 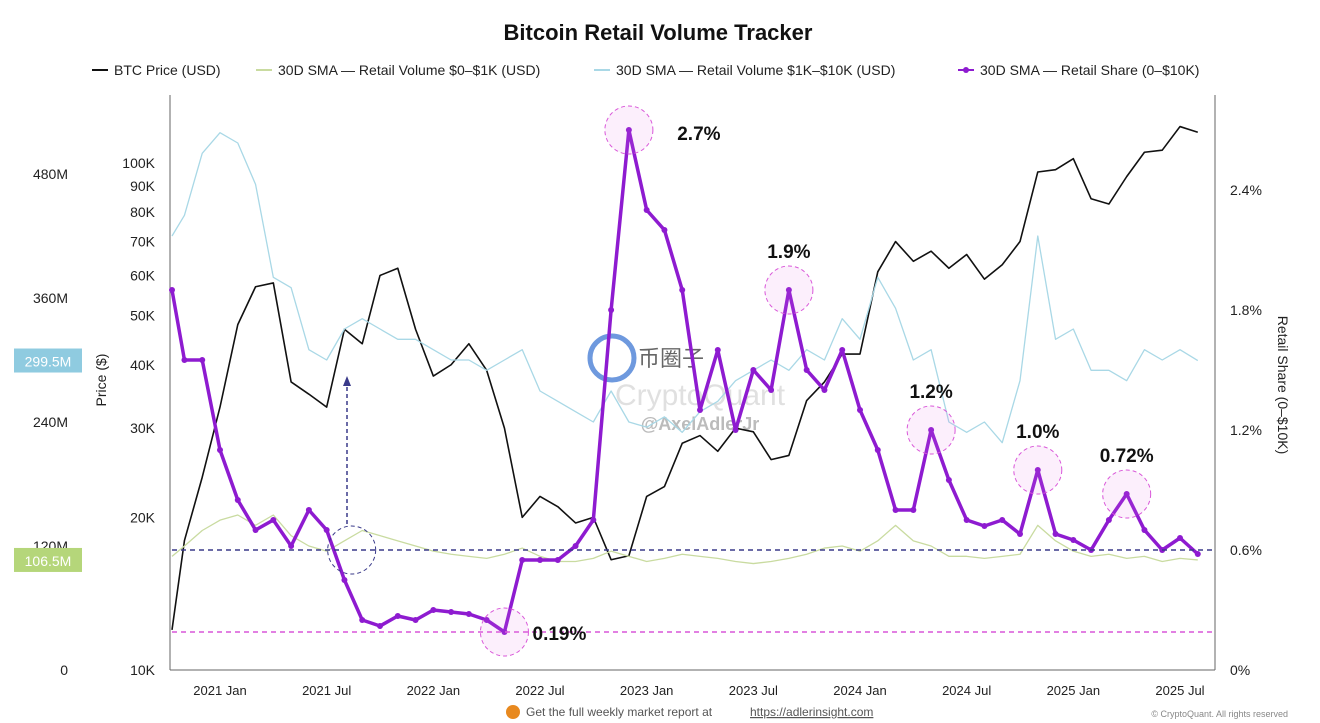 I want to click on footer-link: https://adlerinsight.com, so click(x=811, y=712).